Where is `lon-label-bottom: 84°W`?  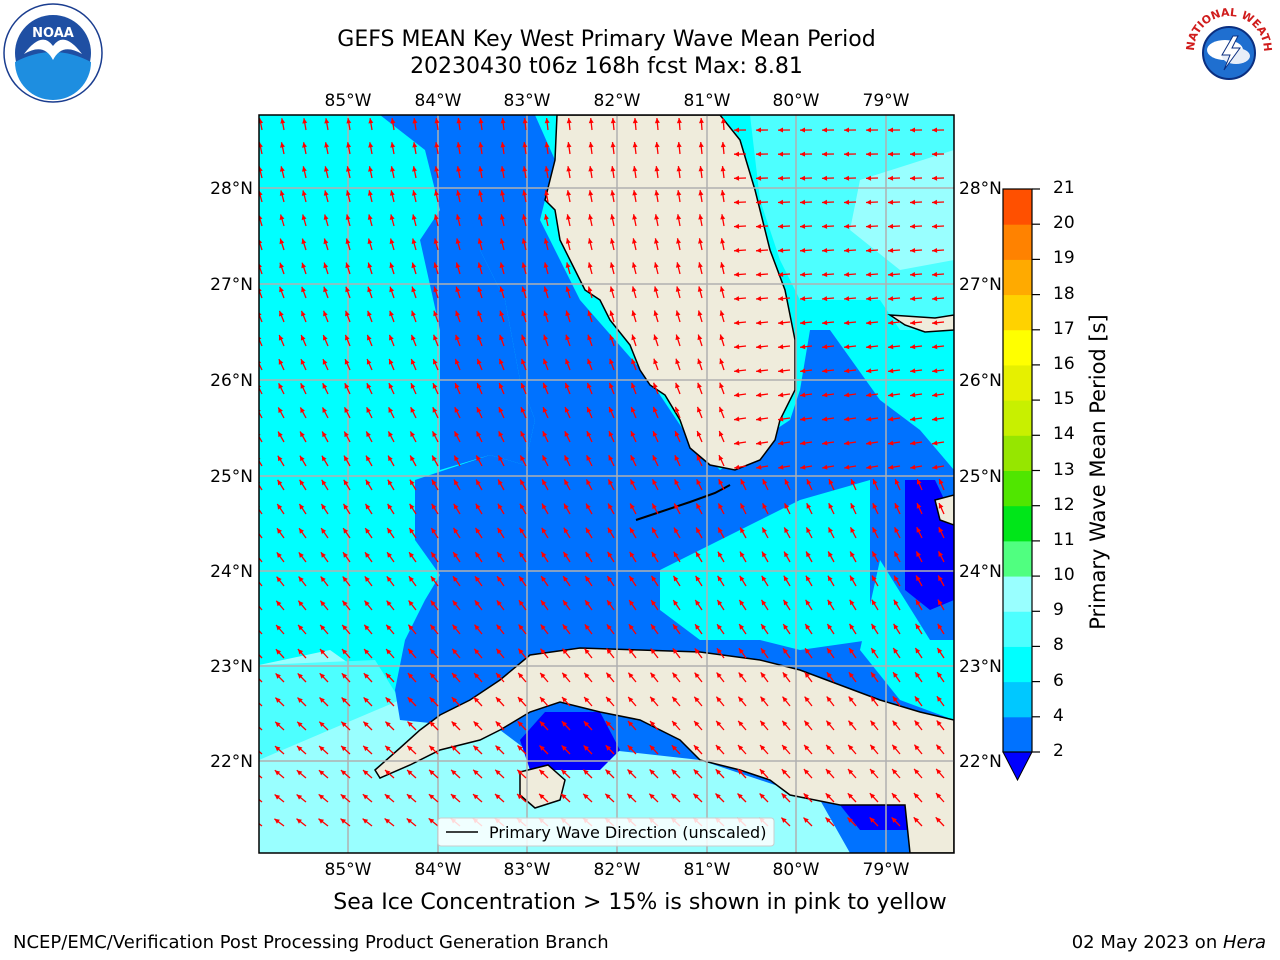 lon-label-bottom: 84°W is located at coordinates (438, 870).